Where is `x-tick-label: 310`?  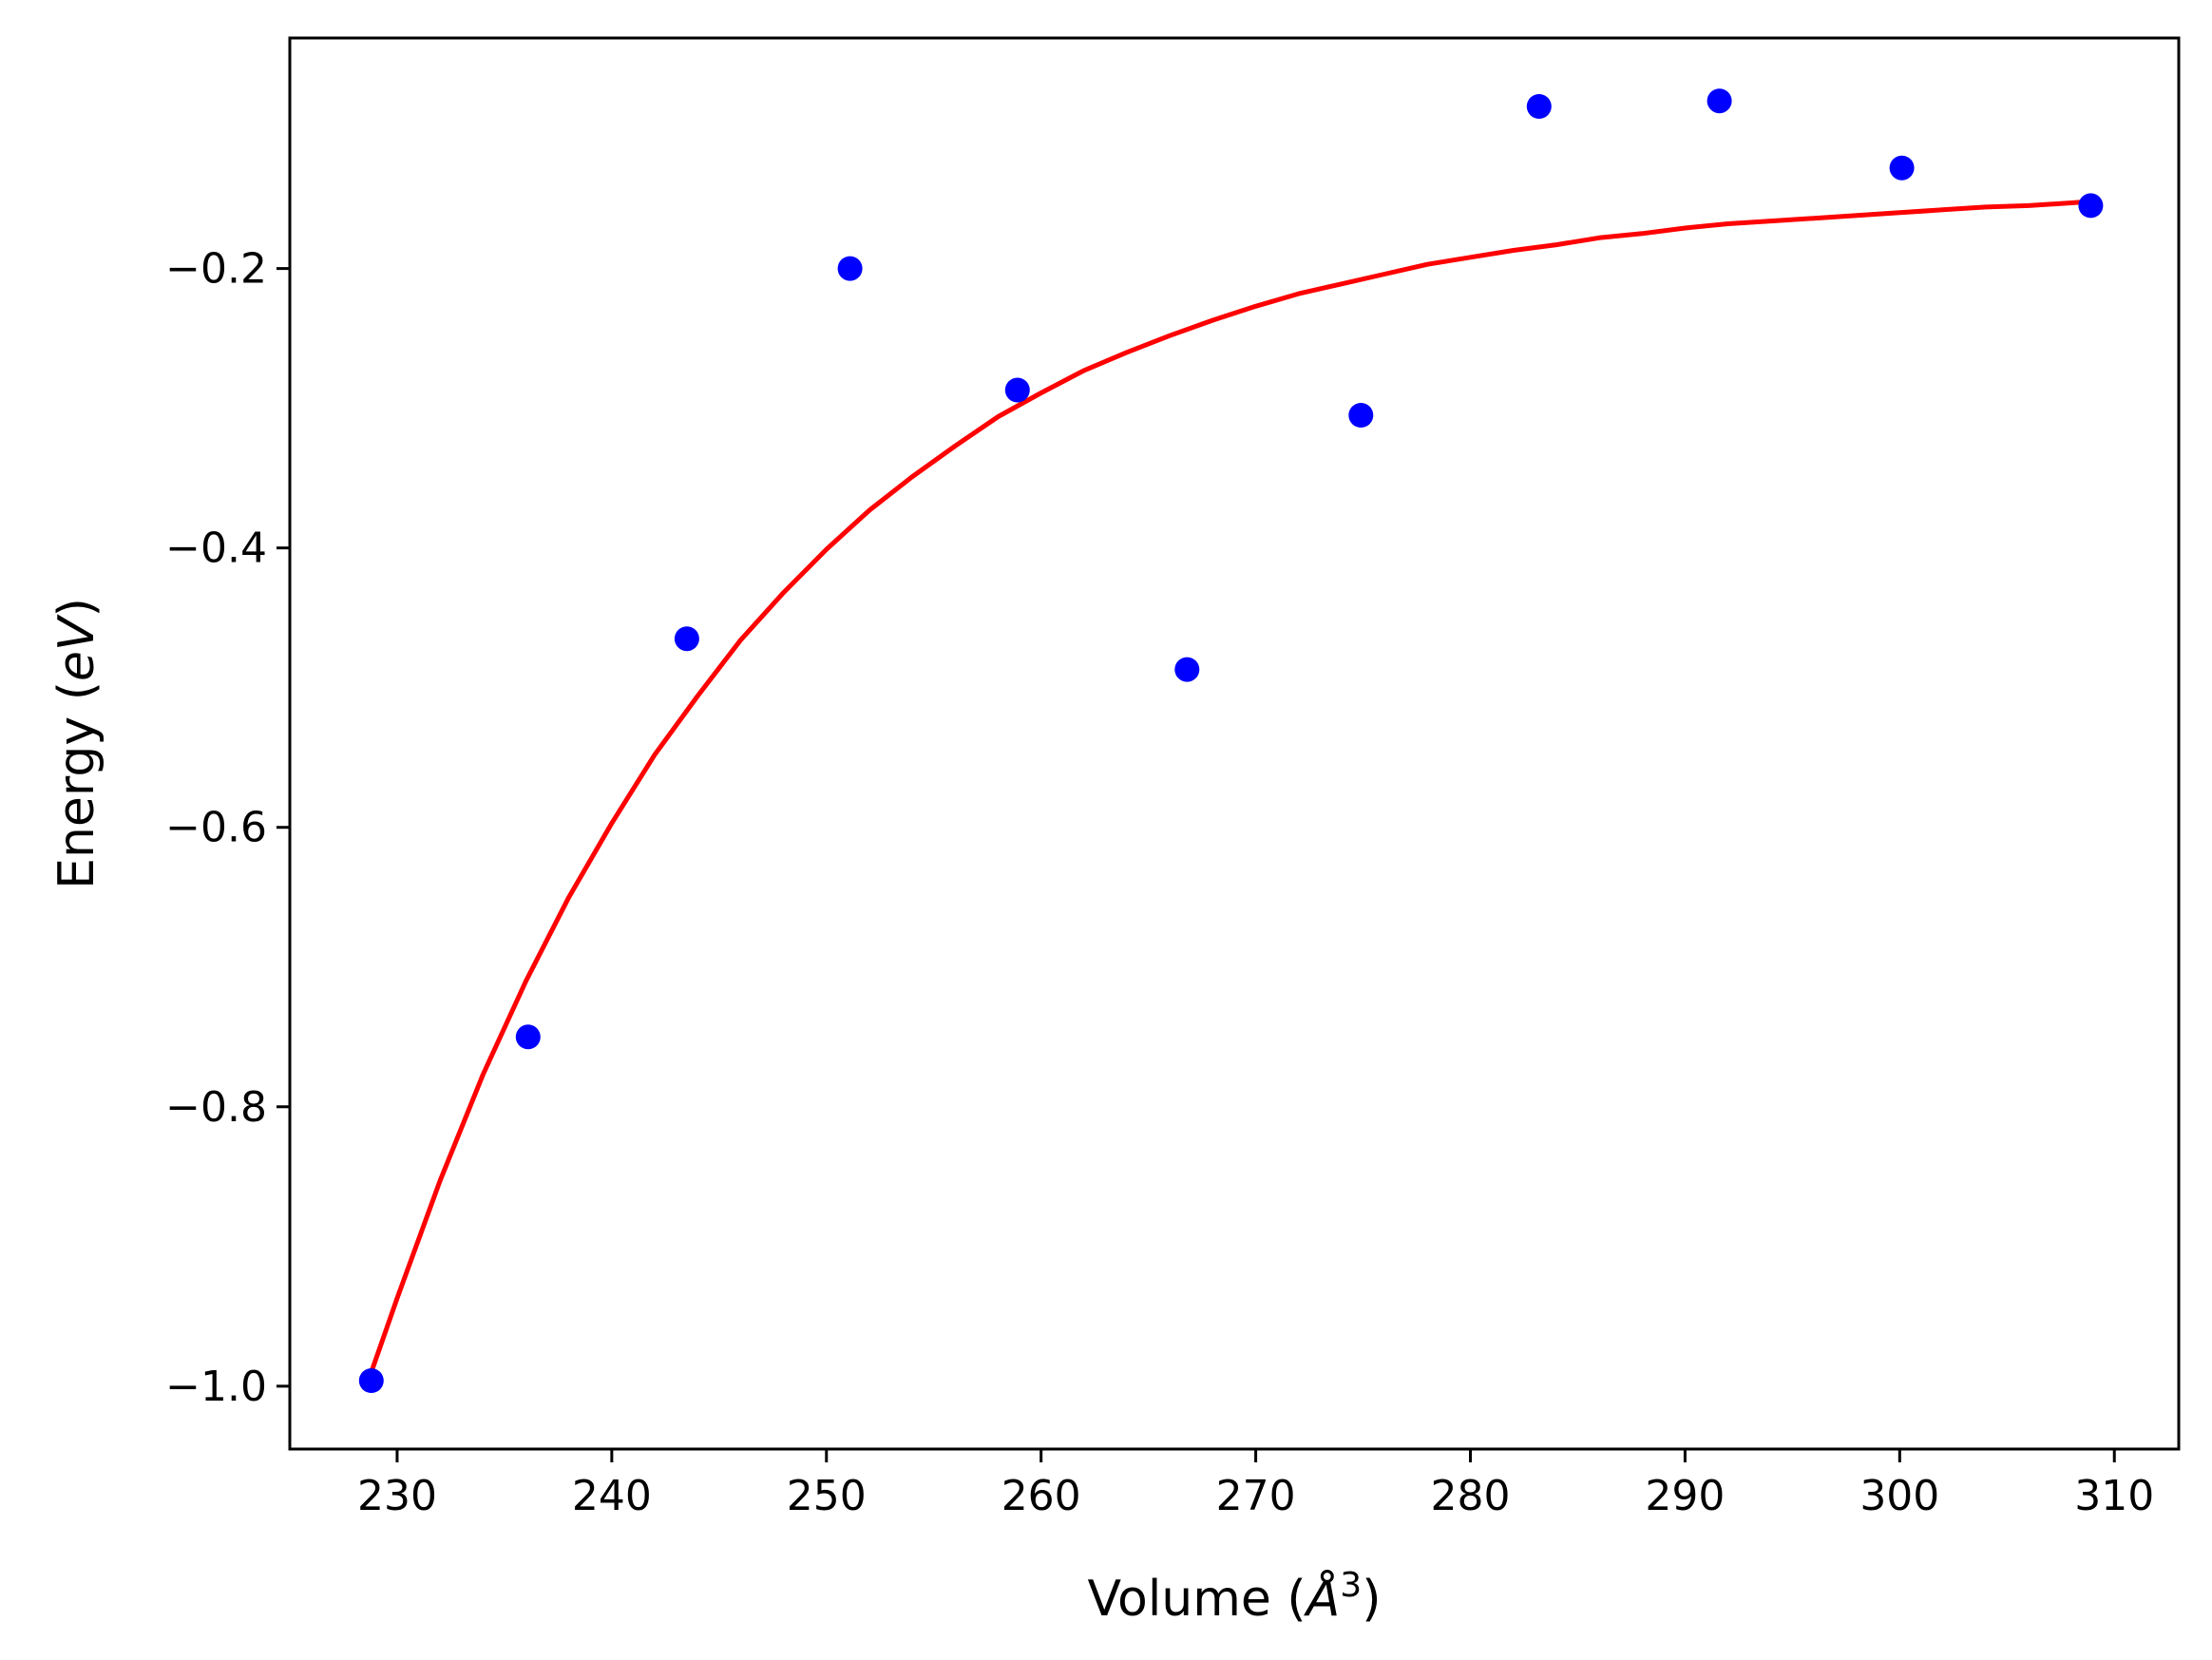
x-tick-label: 310 is located at coordinates (2114, 1496).